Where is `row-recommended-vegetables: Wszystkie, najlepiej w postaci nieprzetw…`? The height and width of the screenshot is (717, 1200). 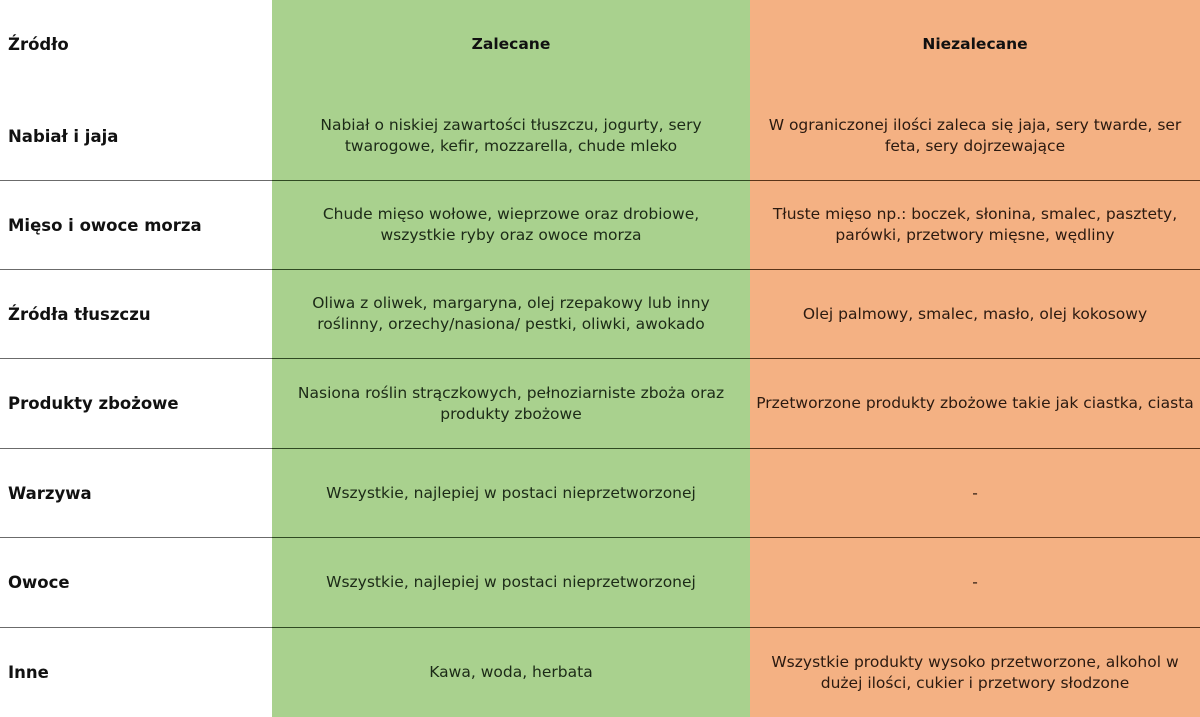 row-recommended-vegetables: Wszystkie, najlepiej w postaci nieprzetw… is located at coordinates (511, 492).